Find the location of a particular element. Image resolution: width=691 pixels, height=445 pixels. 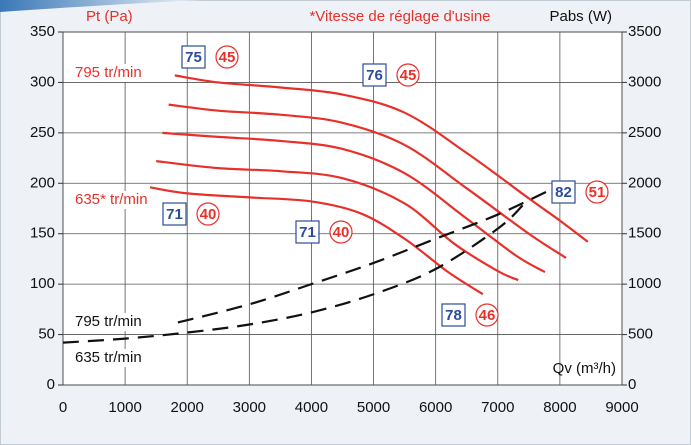

x-tick-label: 0 is located at coordinates (63, 407).